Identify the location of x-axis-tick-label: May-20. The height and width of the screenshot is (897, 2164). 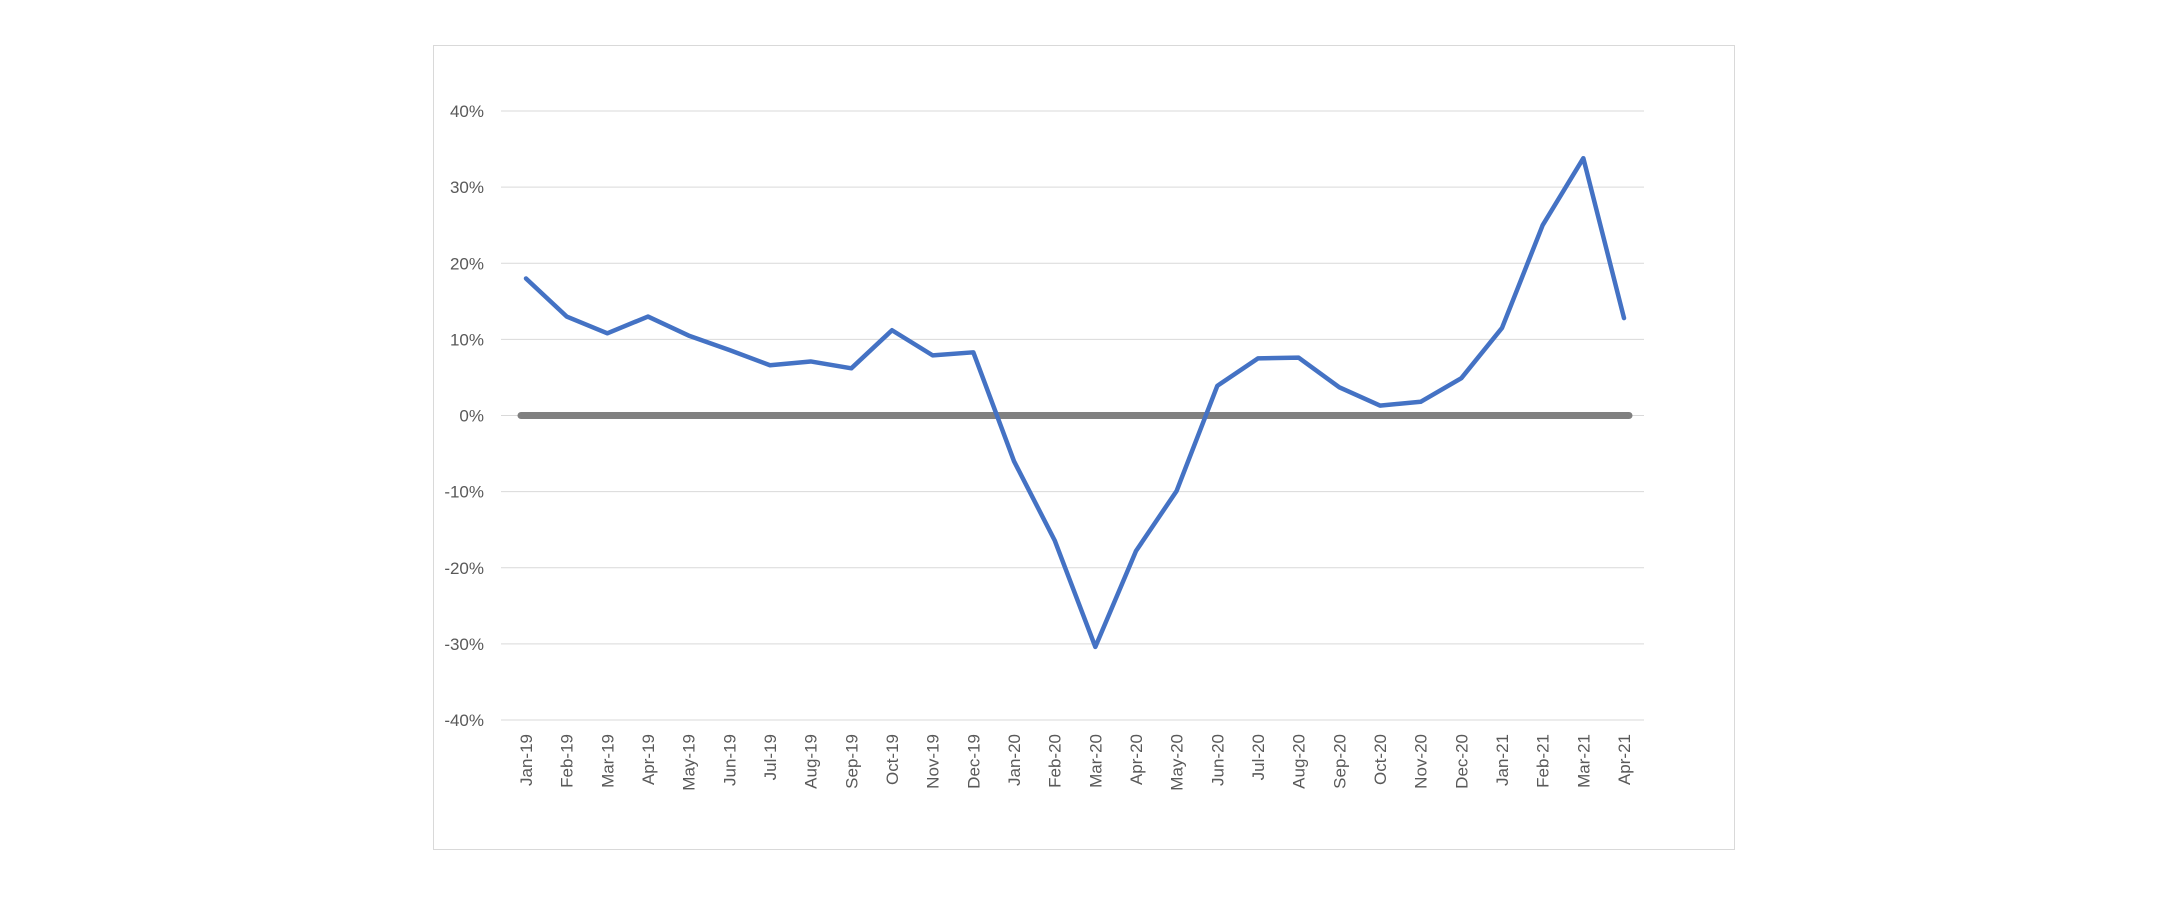
(1177, 762).